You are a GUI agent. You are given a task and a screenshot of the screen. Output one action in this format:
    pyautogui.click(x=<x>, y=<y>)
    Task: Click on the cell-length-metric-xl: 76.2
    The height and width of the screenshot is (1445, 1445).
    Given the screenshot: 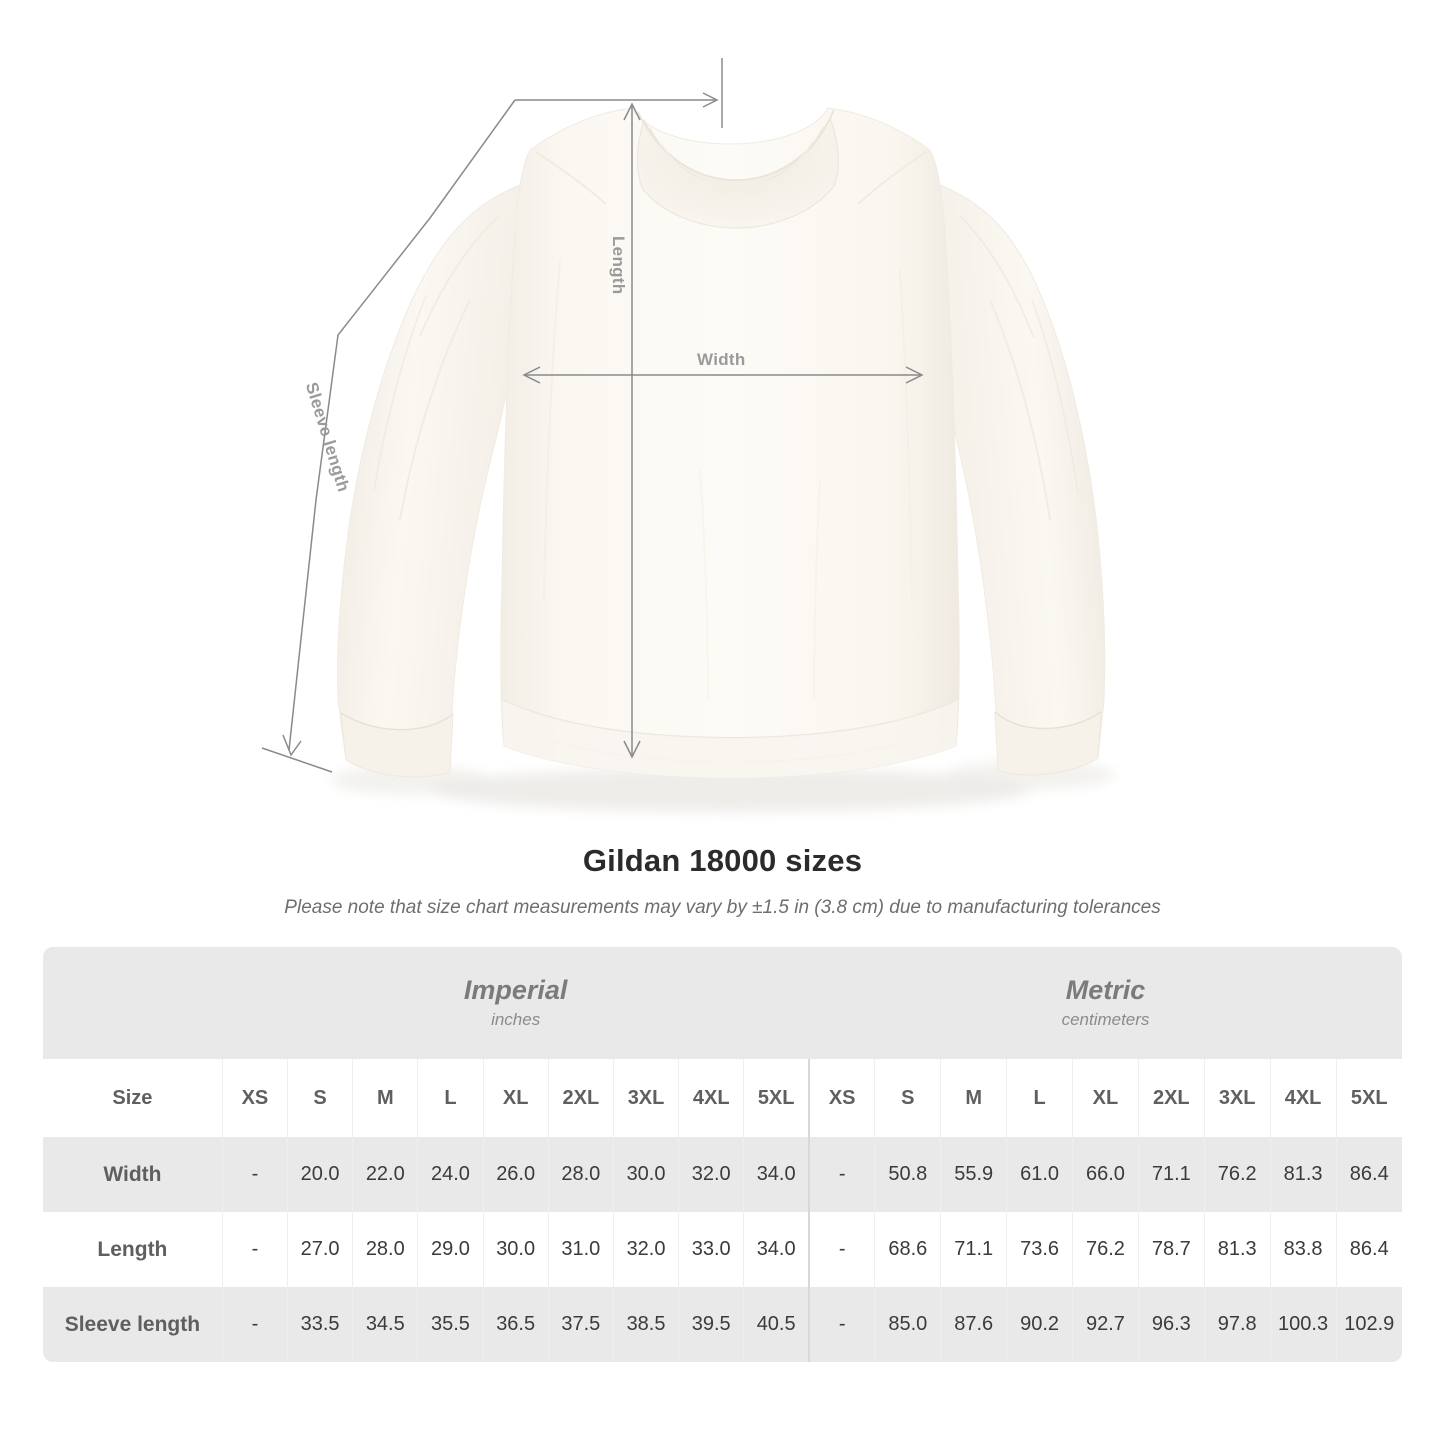 What is the action you would take?
    pyautogui.click(x=1105, y=1249)
    